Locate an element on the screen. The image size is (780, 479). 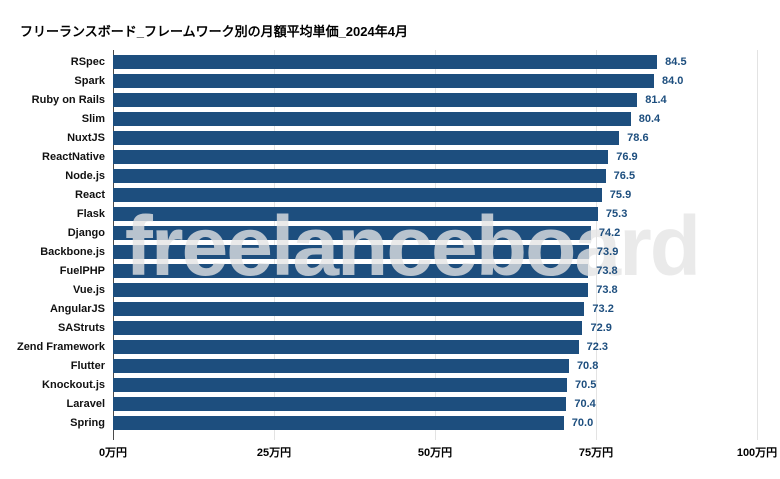
bar-row: Spark 84.0 is located at coordinates (390, 80).